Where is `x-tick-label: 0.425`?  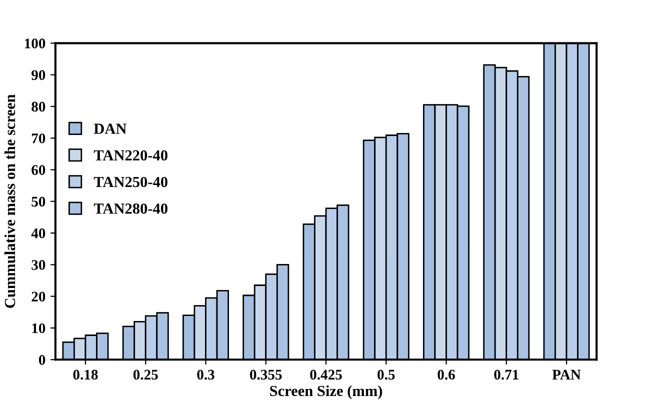
x-tick-label: 0.425 is located at coordinates (326, 375).